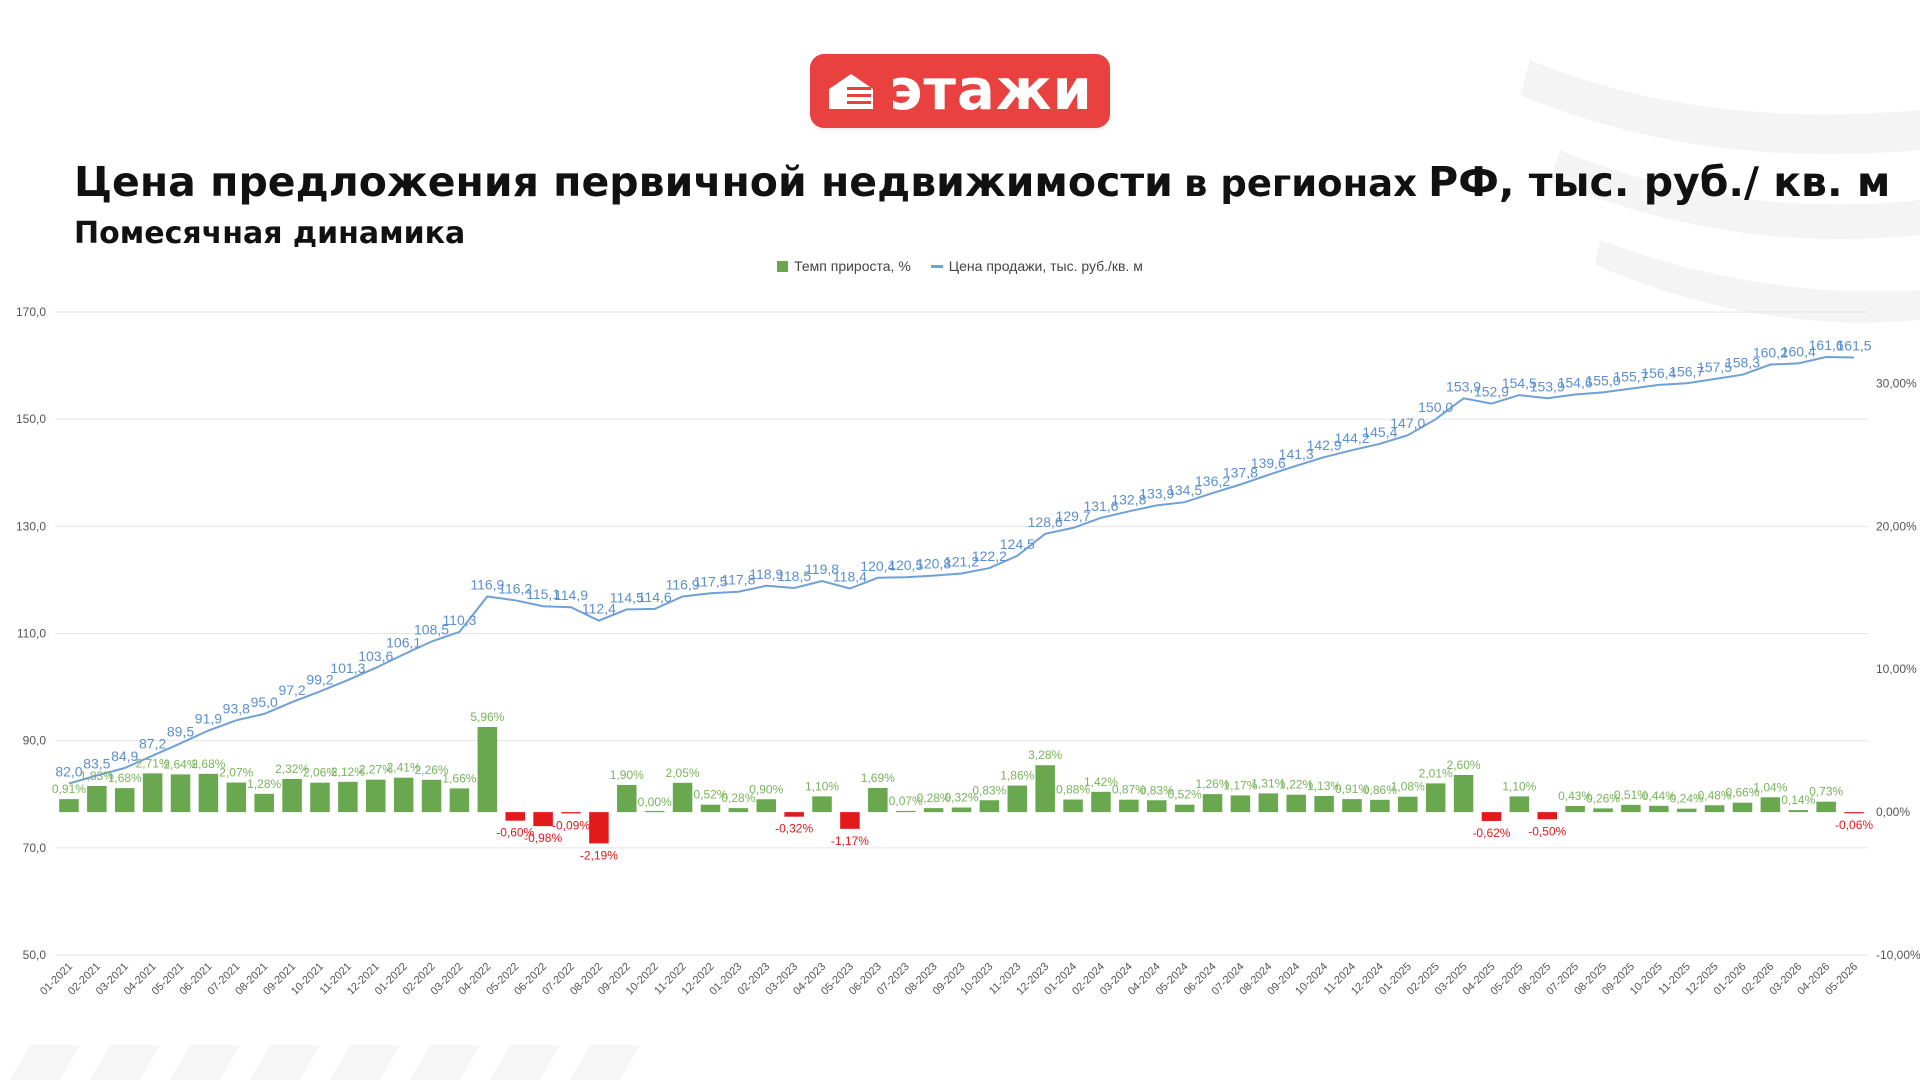 The height and width of the screenshot is (1080, 1920). I want to click on price-data-label: 158,3, so click(1742, 363).